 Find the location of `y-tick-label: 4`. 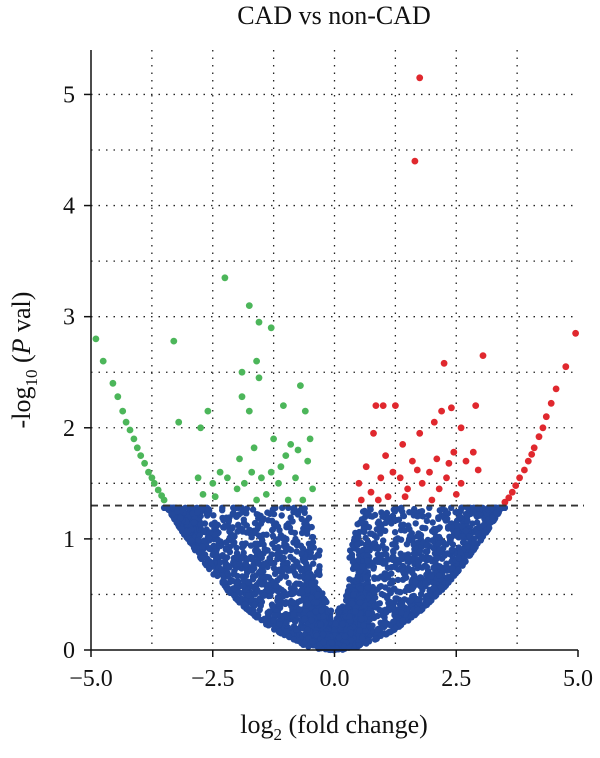

y-tick-label: 4 is located at coordinates (69, 207).